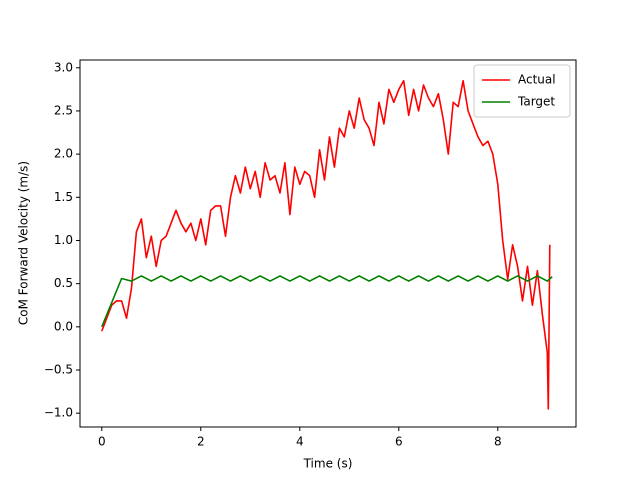 This screenshot has height=480, width=640. I want to click on legend-box, so click(522, 91).